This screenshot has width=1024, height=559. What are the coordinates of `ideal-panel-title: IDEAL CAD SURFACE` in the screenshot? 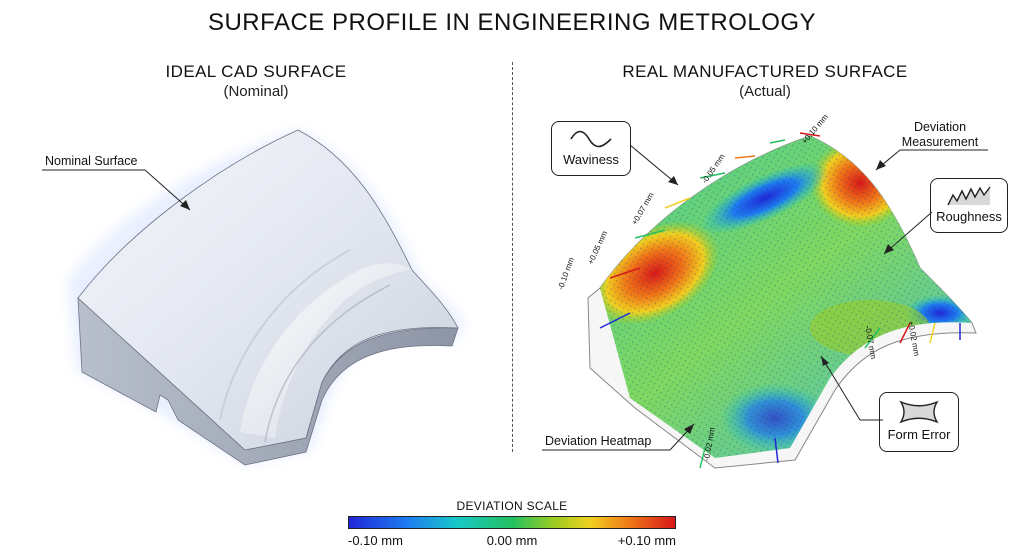 It's located at (256, 71).